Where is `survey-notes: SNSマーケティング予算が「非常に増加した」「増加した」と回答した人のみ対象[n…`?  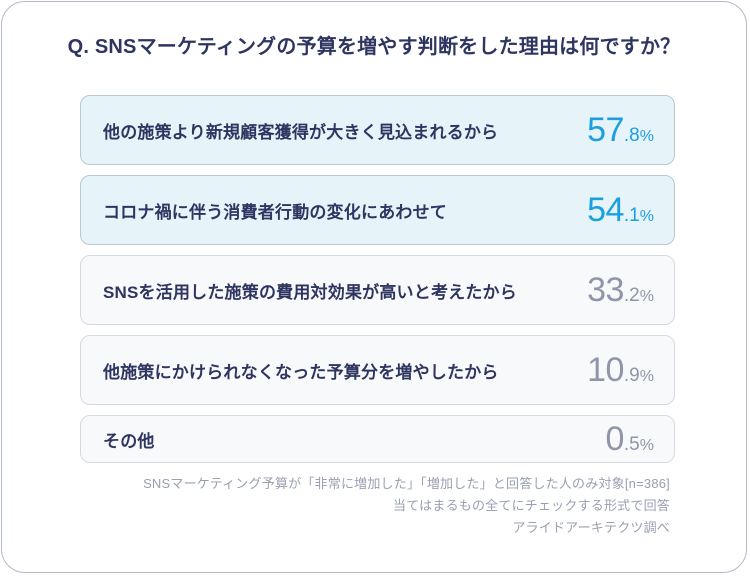 survey-notes: SNSマーケティング予算が「非常に増加した」「増加した」と回答した人のみ対象[n… is located at coordinates (390, 506).